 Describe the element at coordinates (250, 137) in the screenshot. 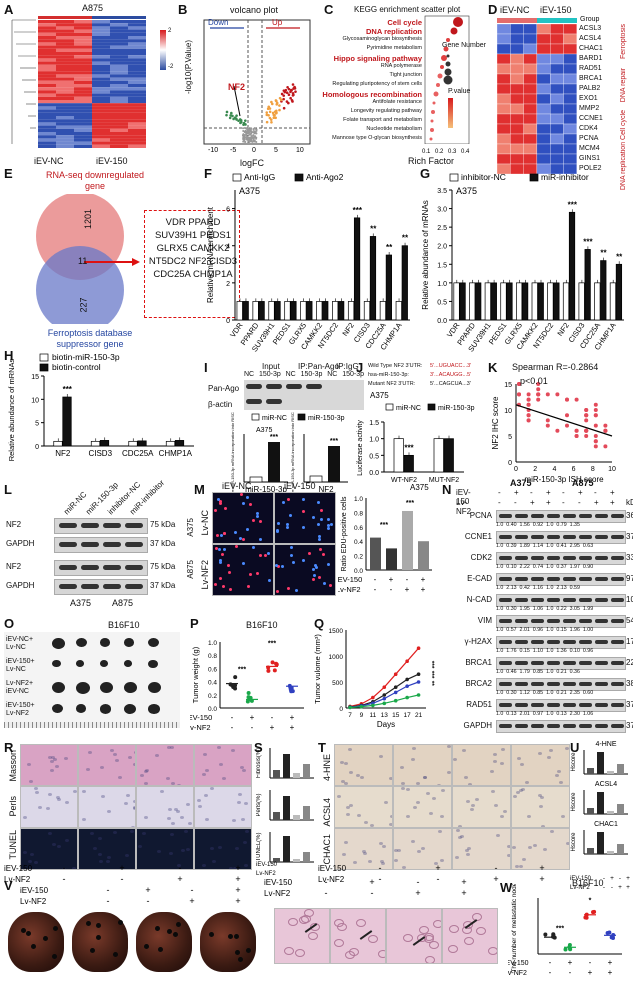

I see `volcano-point` at that location.